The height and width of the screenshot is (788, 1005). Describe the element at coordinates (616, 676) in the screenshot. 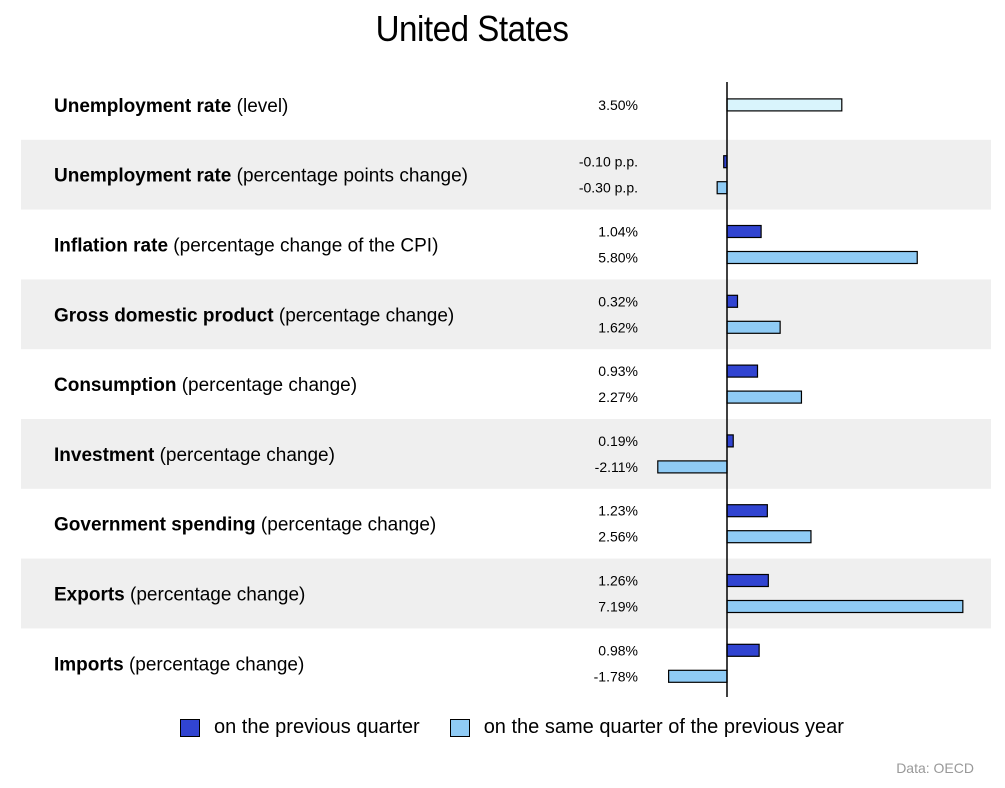

I see `data-label: -1.78%` at that location.